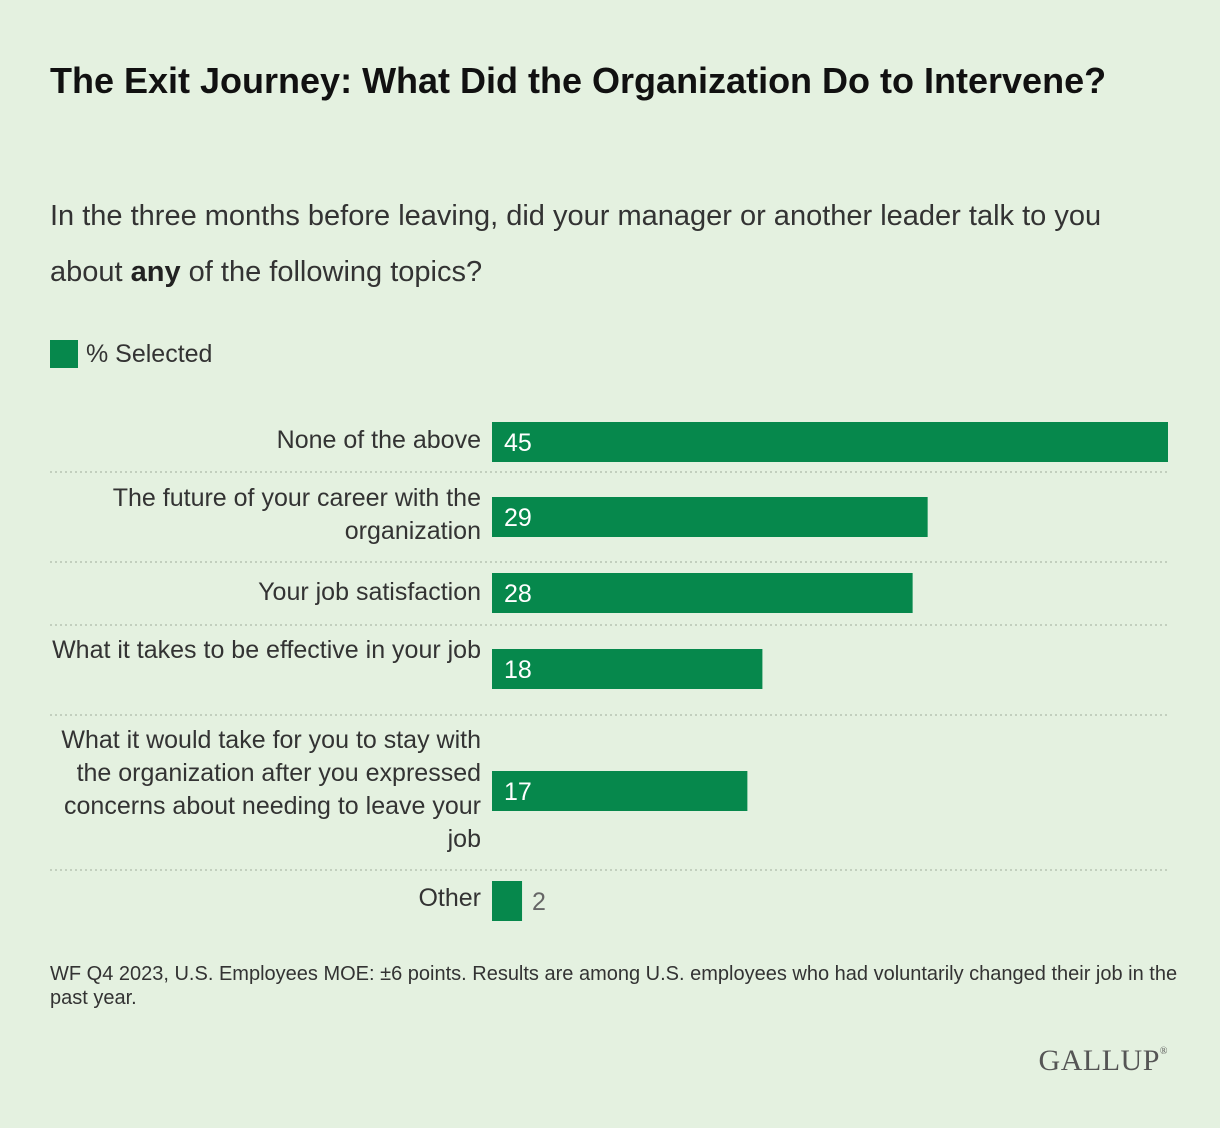 This screenshot has height=1128, width=1220. Describe the element at coordinates (331, 272) in the screenshot. I see `subtitle-text-after: of the following topics?` at that location.